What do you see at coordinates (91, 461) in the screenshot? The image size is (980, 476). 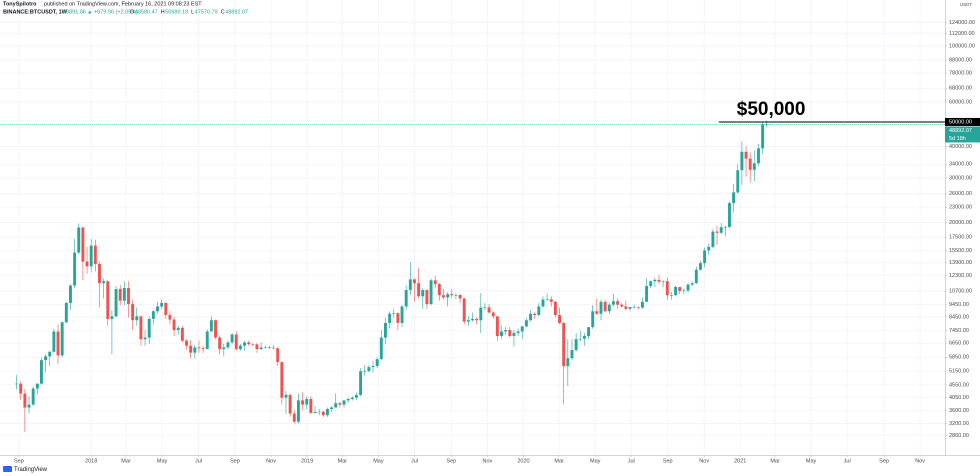 I see `x-tick-label: 2018` at bounding box center [91, 461].